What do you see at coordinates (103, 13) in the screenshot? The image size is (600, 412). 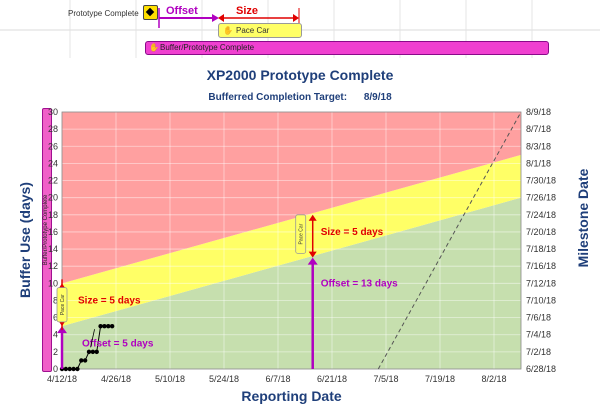 I see `gantt-task-label: Prototype Complete` at bounding box center [103, 13].